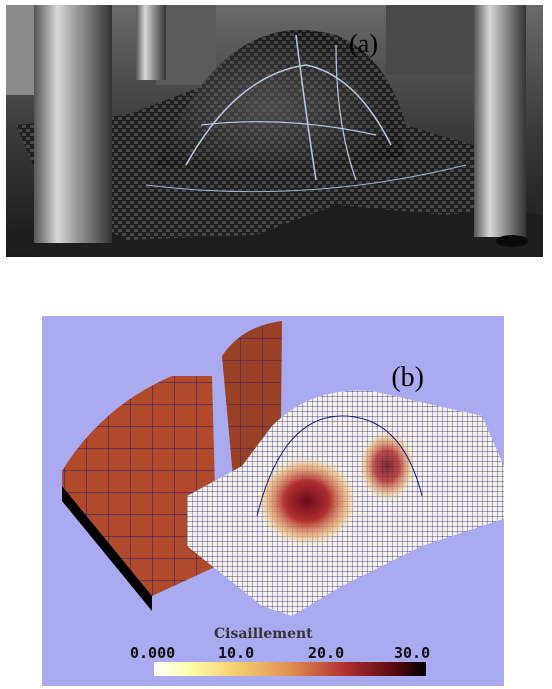 The height and width of the screenshot is (689, 552). I want to click on colorbar-tick-0: 0.000, so click(153, 653).